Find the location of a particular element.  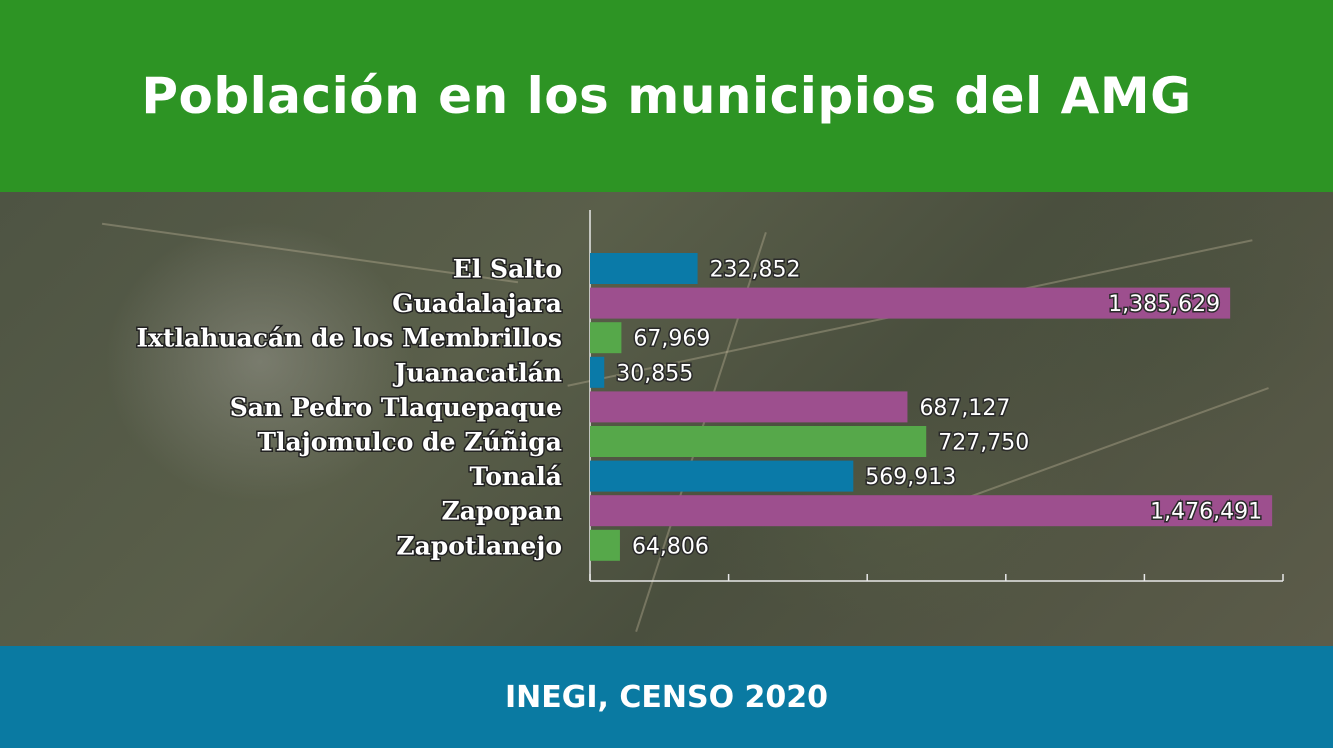

value-label: 1,476,491 is located at coordinates (1206, 512).